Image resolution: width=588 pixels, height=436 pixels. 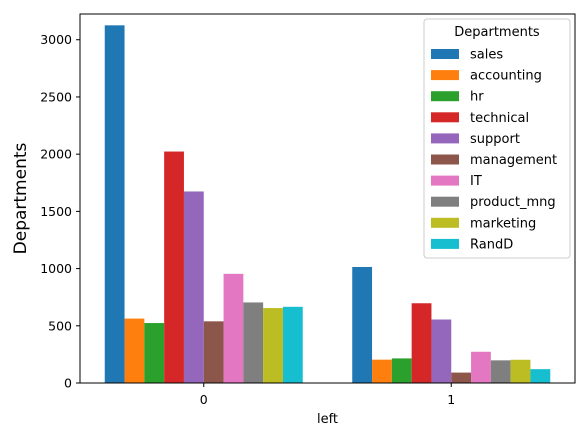 What do you see at coordinates (513, 202) in the screenshot?
I see `legend-label-product_mng: product_mng` at bounding box center [513, 202].